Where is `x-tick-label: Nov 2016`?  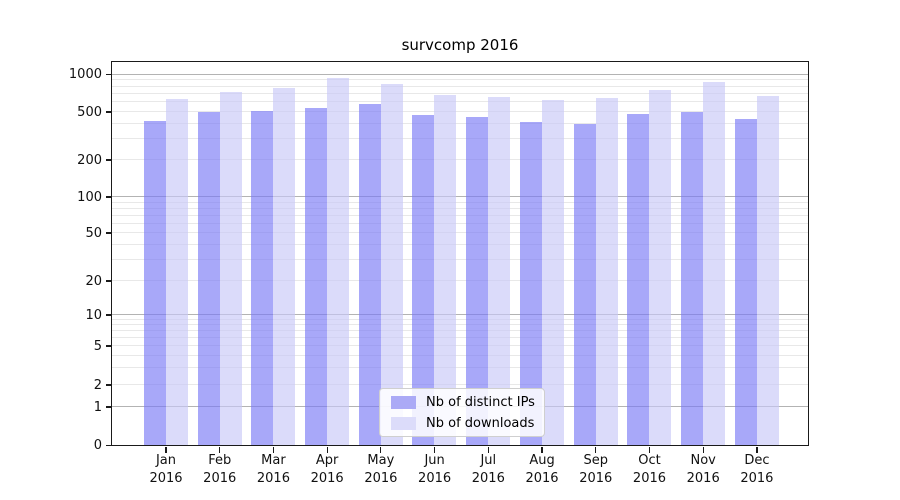 x-tick-label: Nov 2016 is located at coordinates (703, 469).